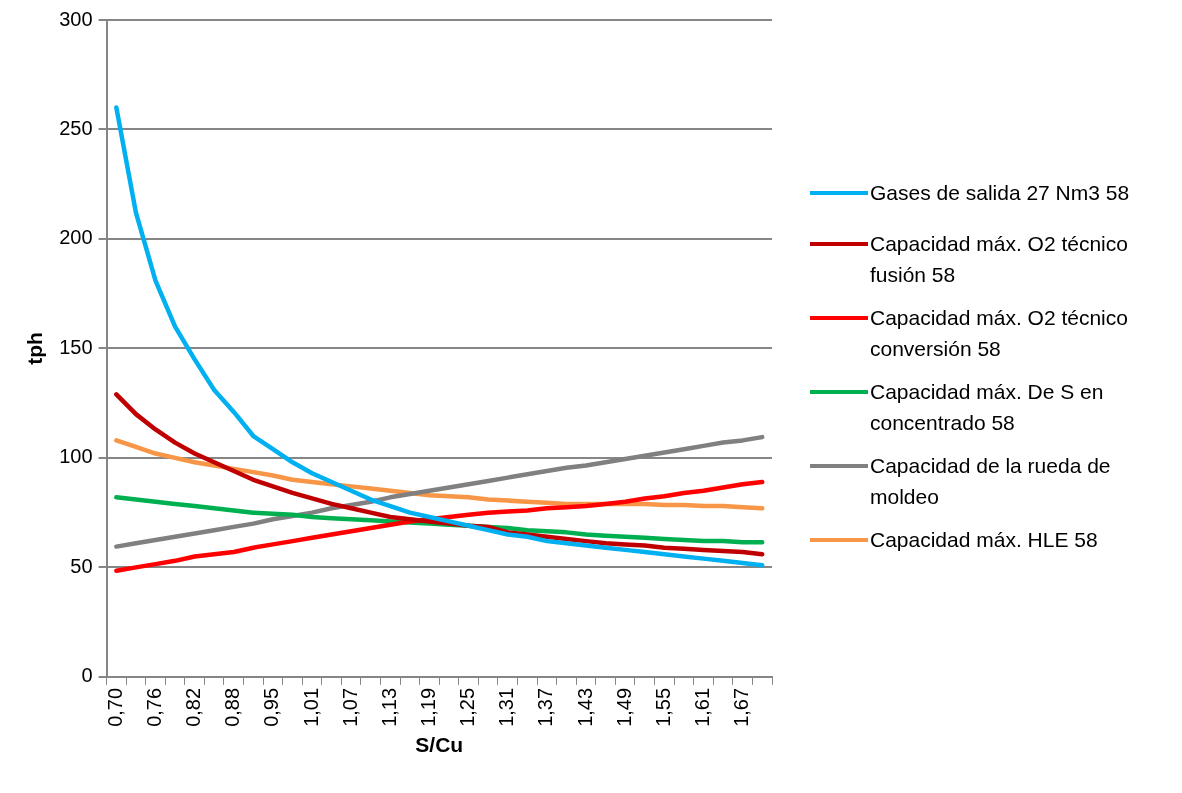  Describe the element at coordinates (545, 707) in the screenshot. I see `x-tick-label: 1,37` at that location.